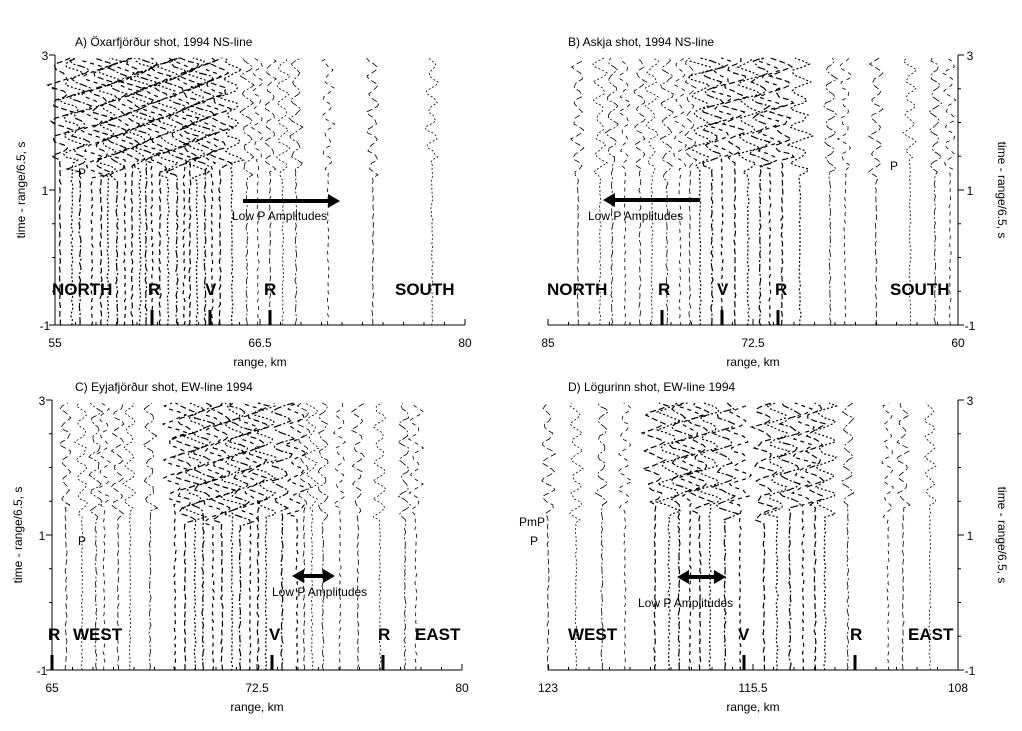 This screenshot has height=731, width=1022. Describe the element at coordinates (52, 688) in the screenshot. I see `x-tick-label: 65` at that location.